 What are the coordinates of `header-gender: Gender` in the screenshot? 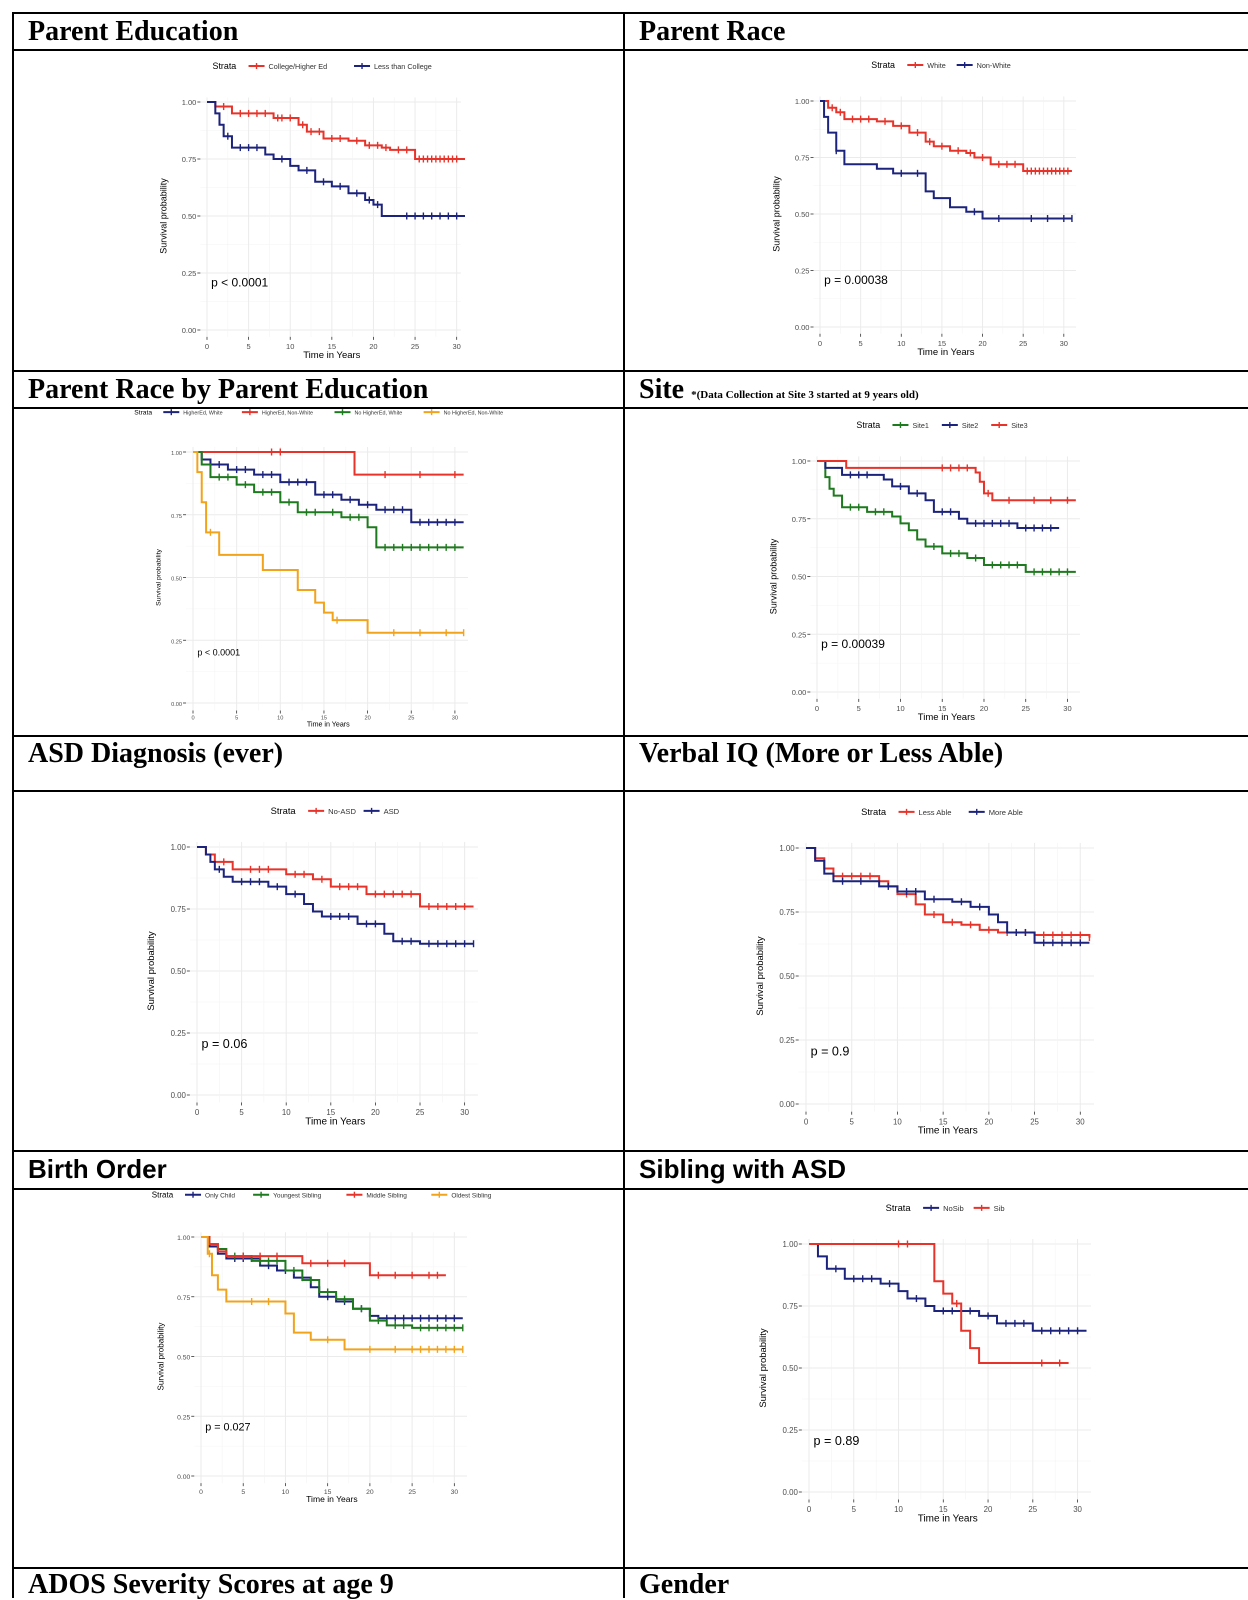 It's located at (684, 1584).